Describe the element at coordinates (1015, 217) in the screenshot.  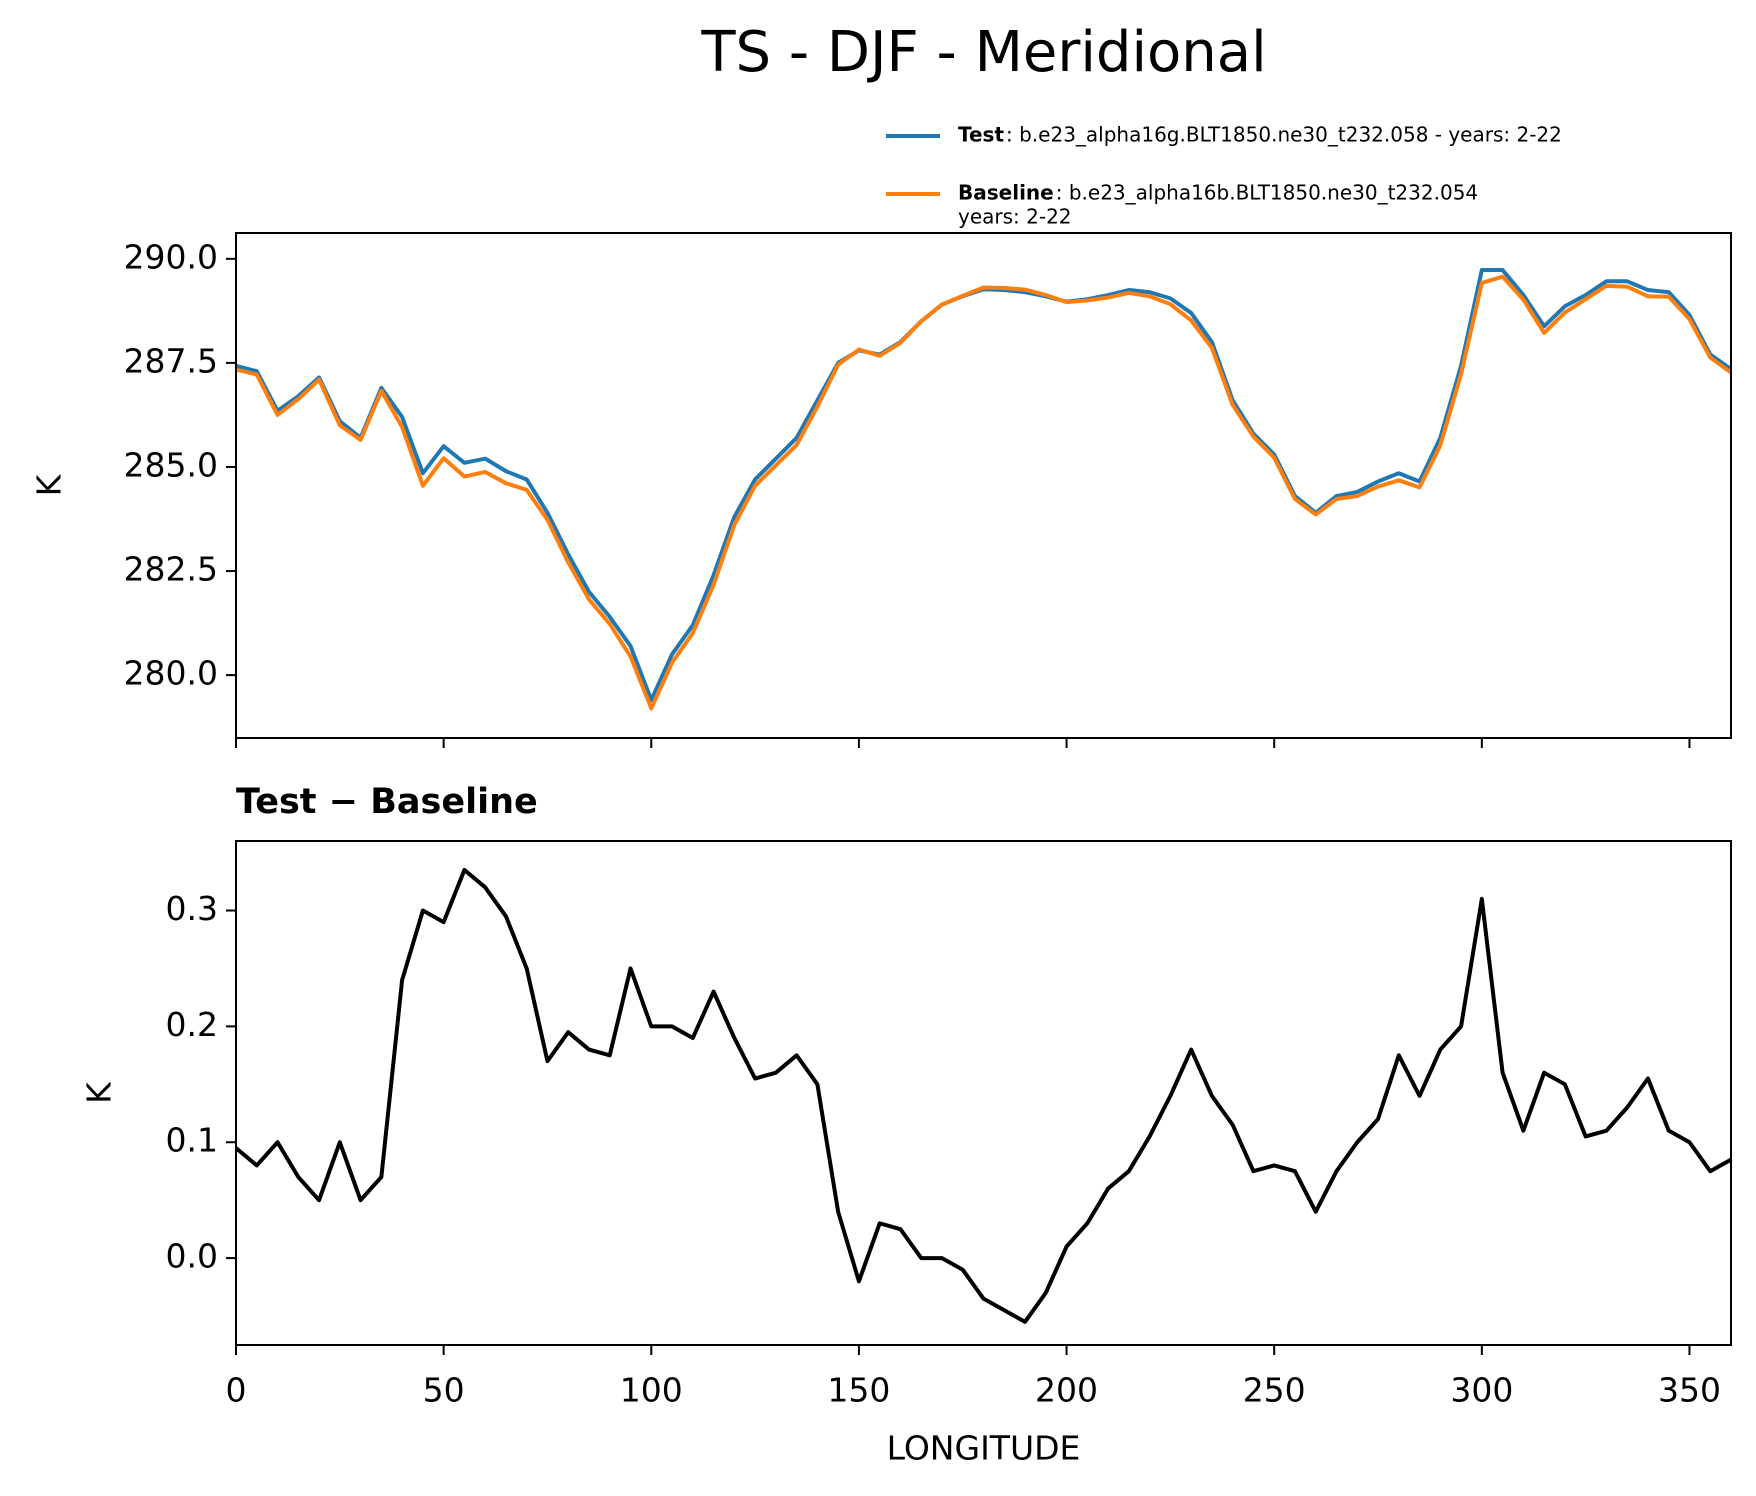
I see `legend-label: years: 2-22` at that location.